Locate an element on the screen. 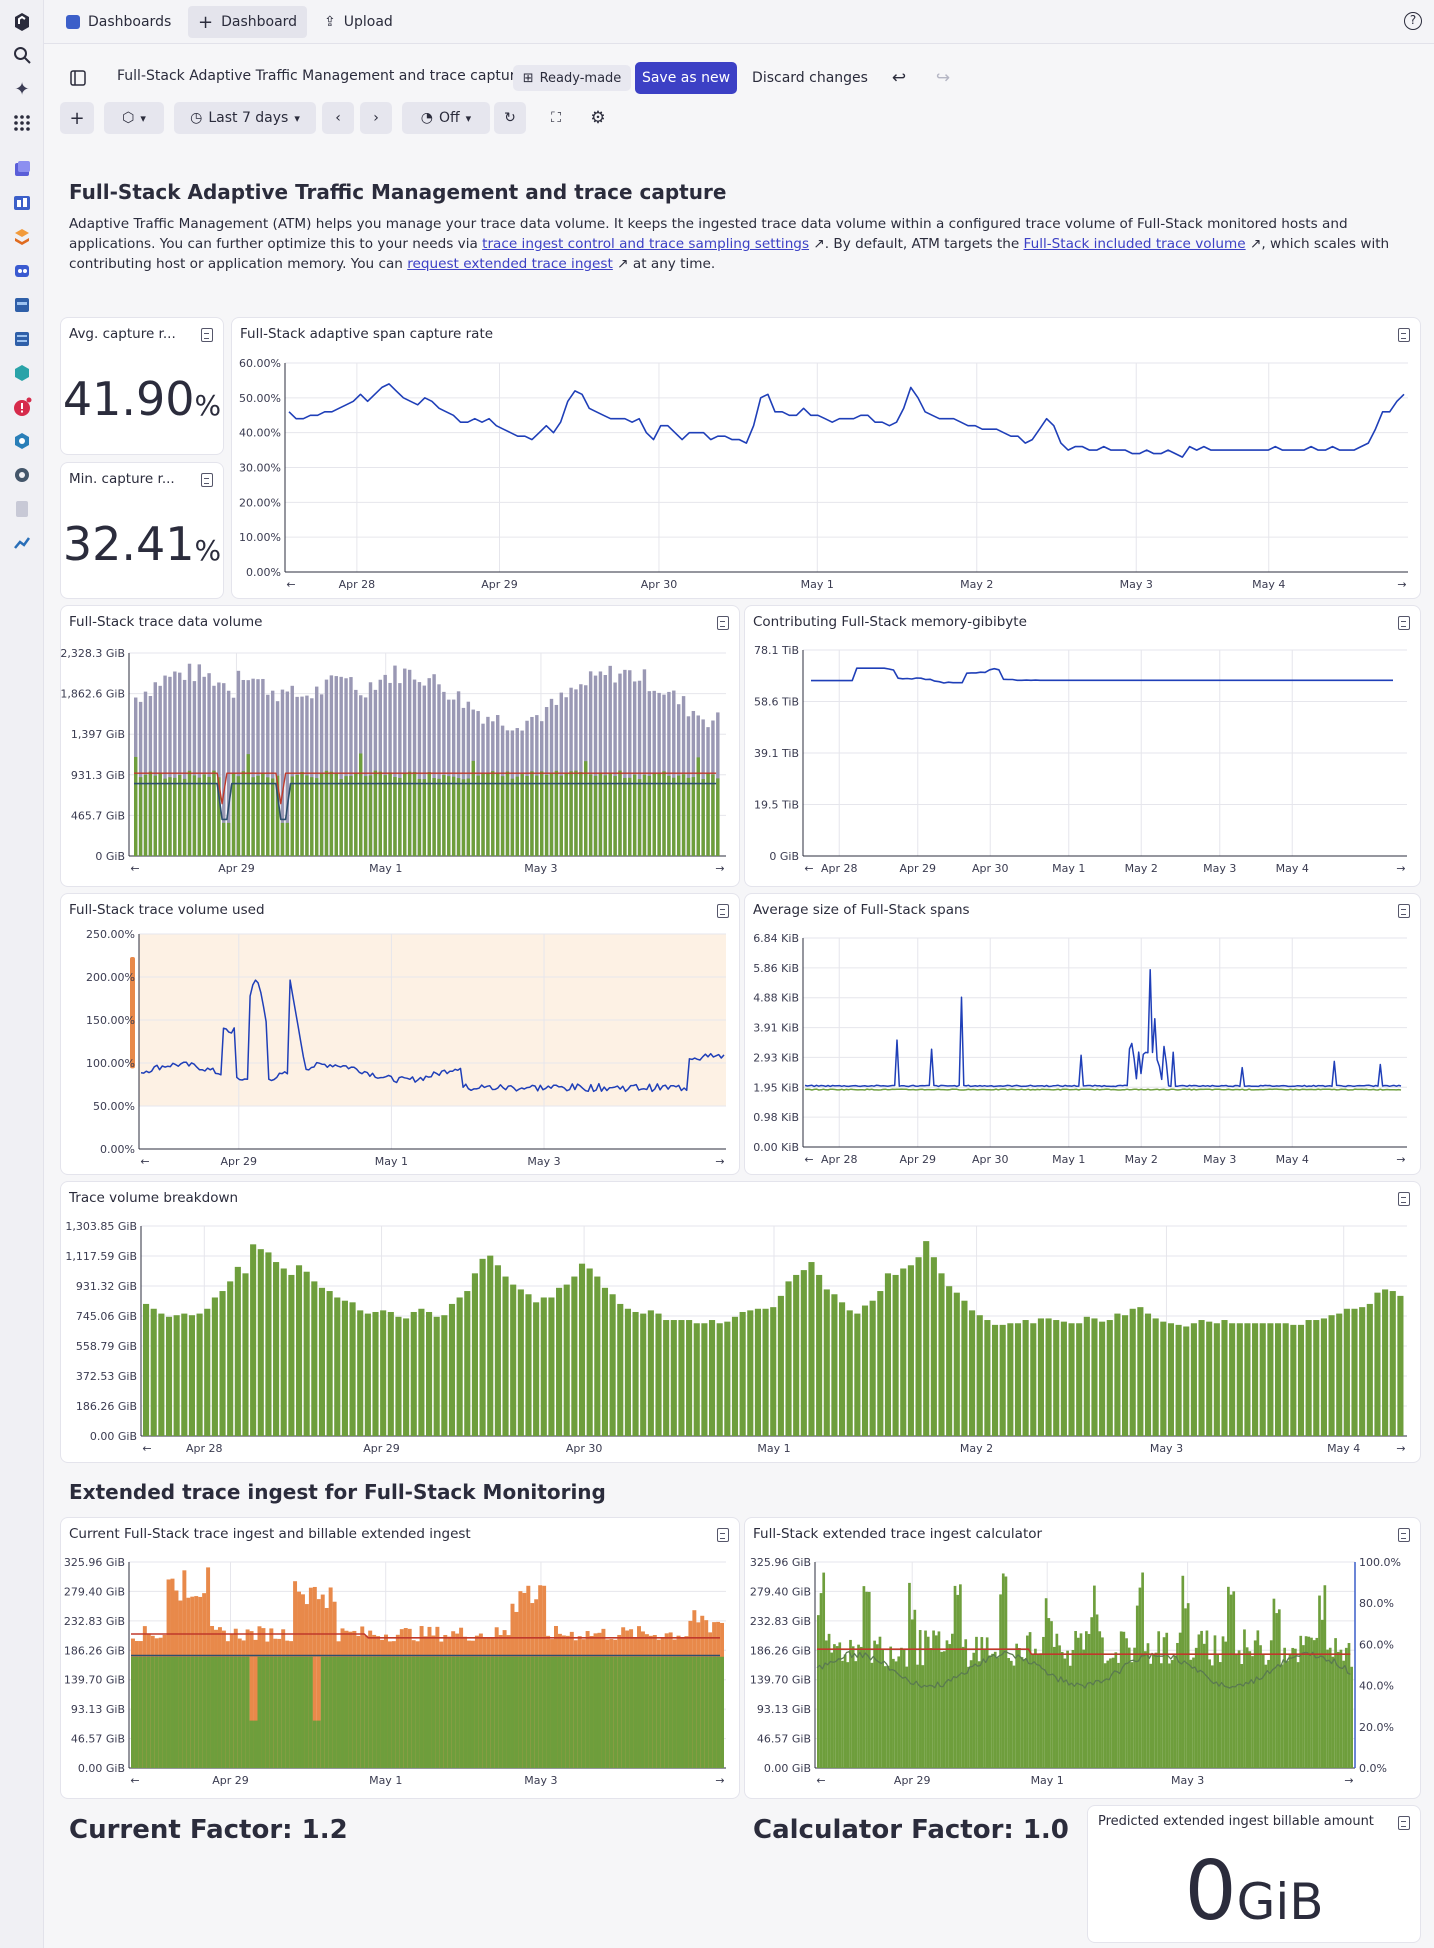  settings-gear-icon: ⚙ is located at coordinates (598, 118).